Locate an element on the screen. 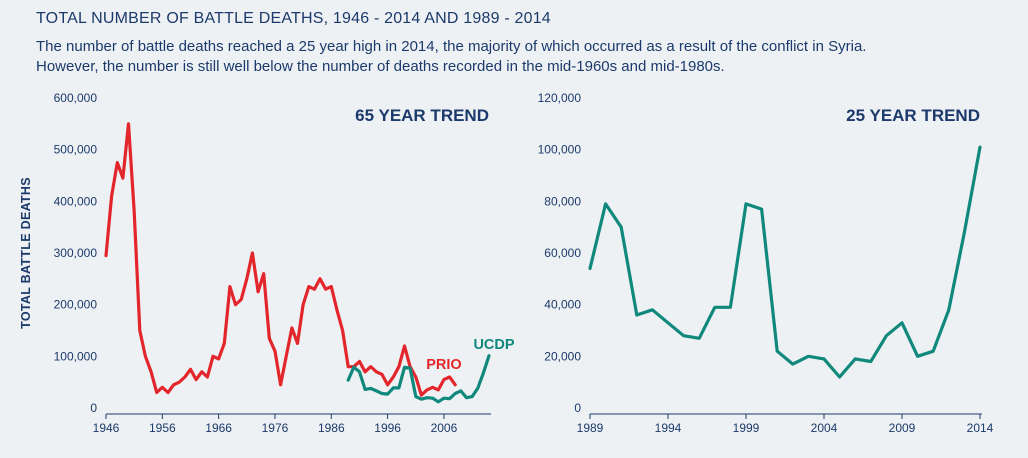  x-tick-label: 1996 is located at coordinates (387, 428).